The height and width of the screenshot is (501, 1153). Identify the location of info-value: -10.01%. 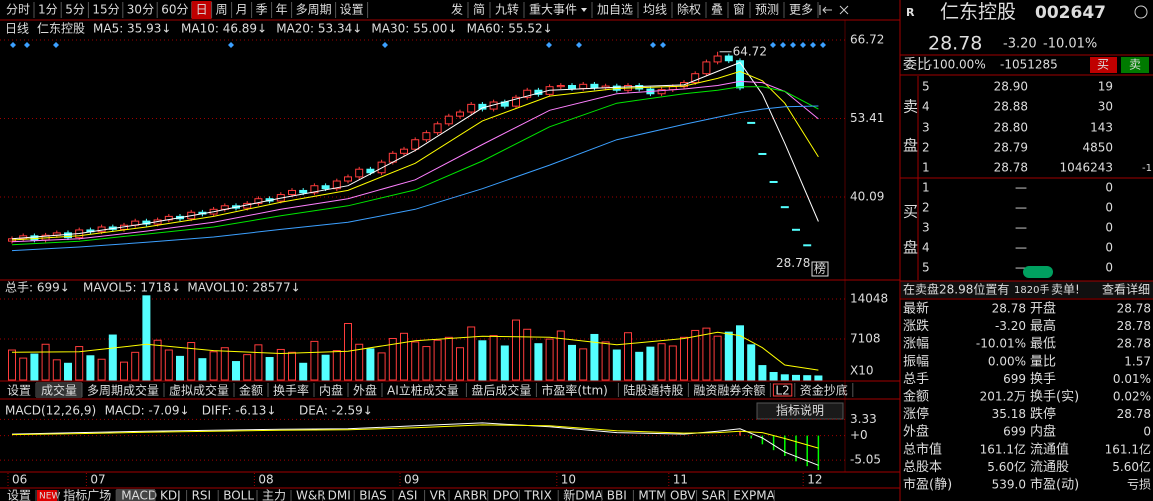
(1001, 344).